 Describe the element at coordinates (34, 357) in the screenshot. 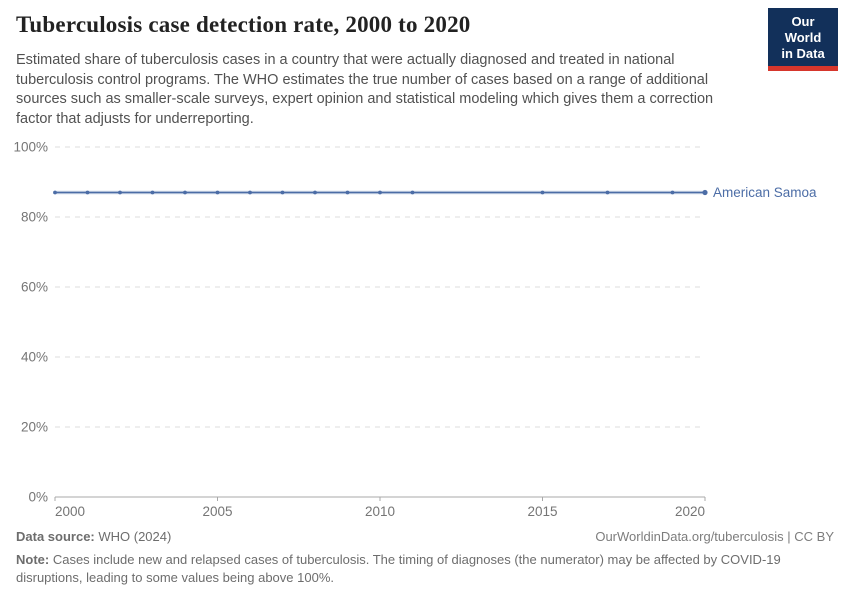

I see `y-tick-label: 40%` at that location.